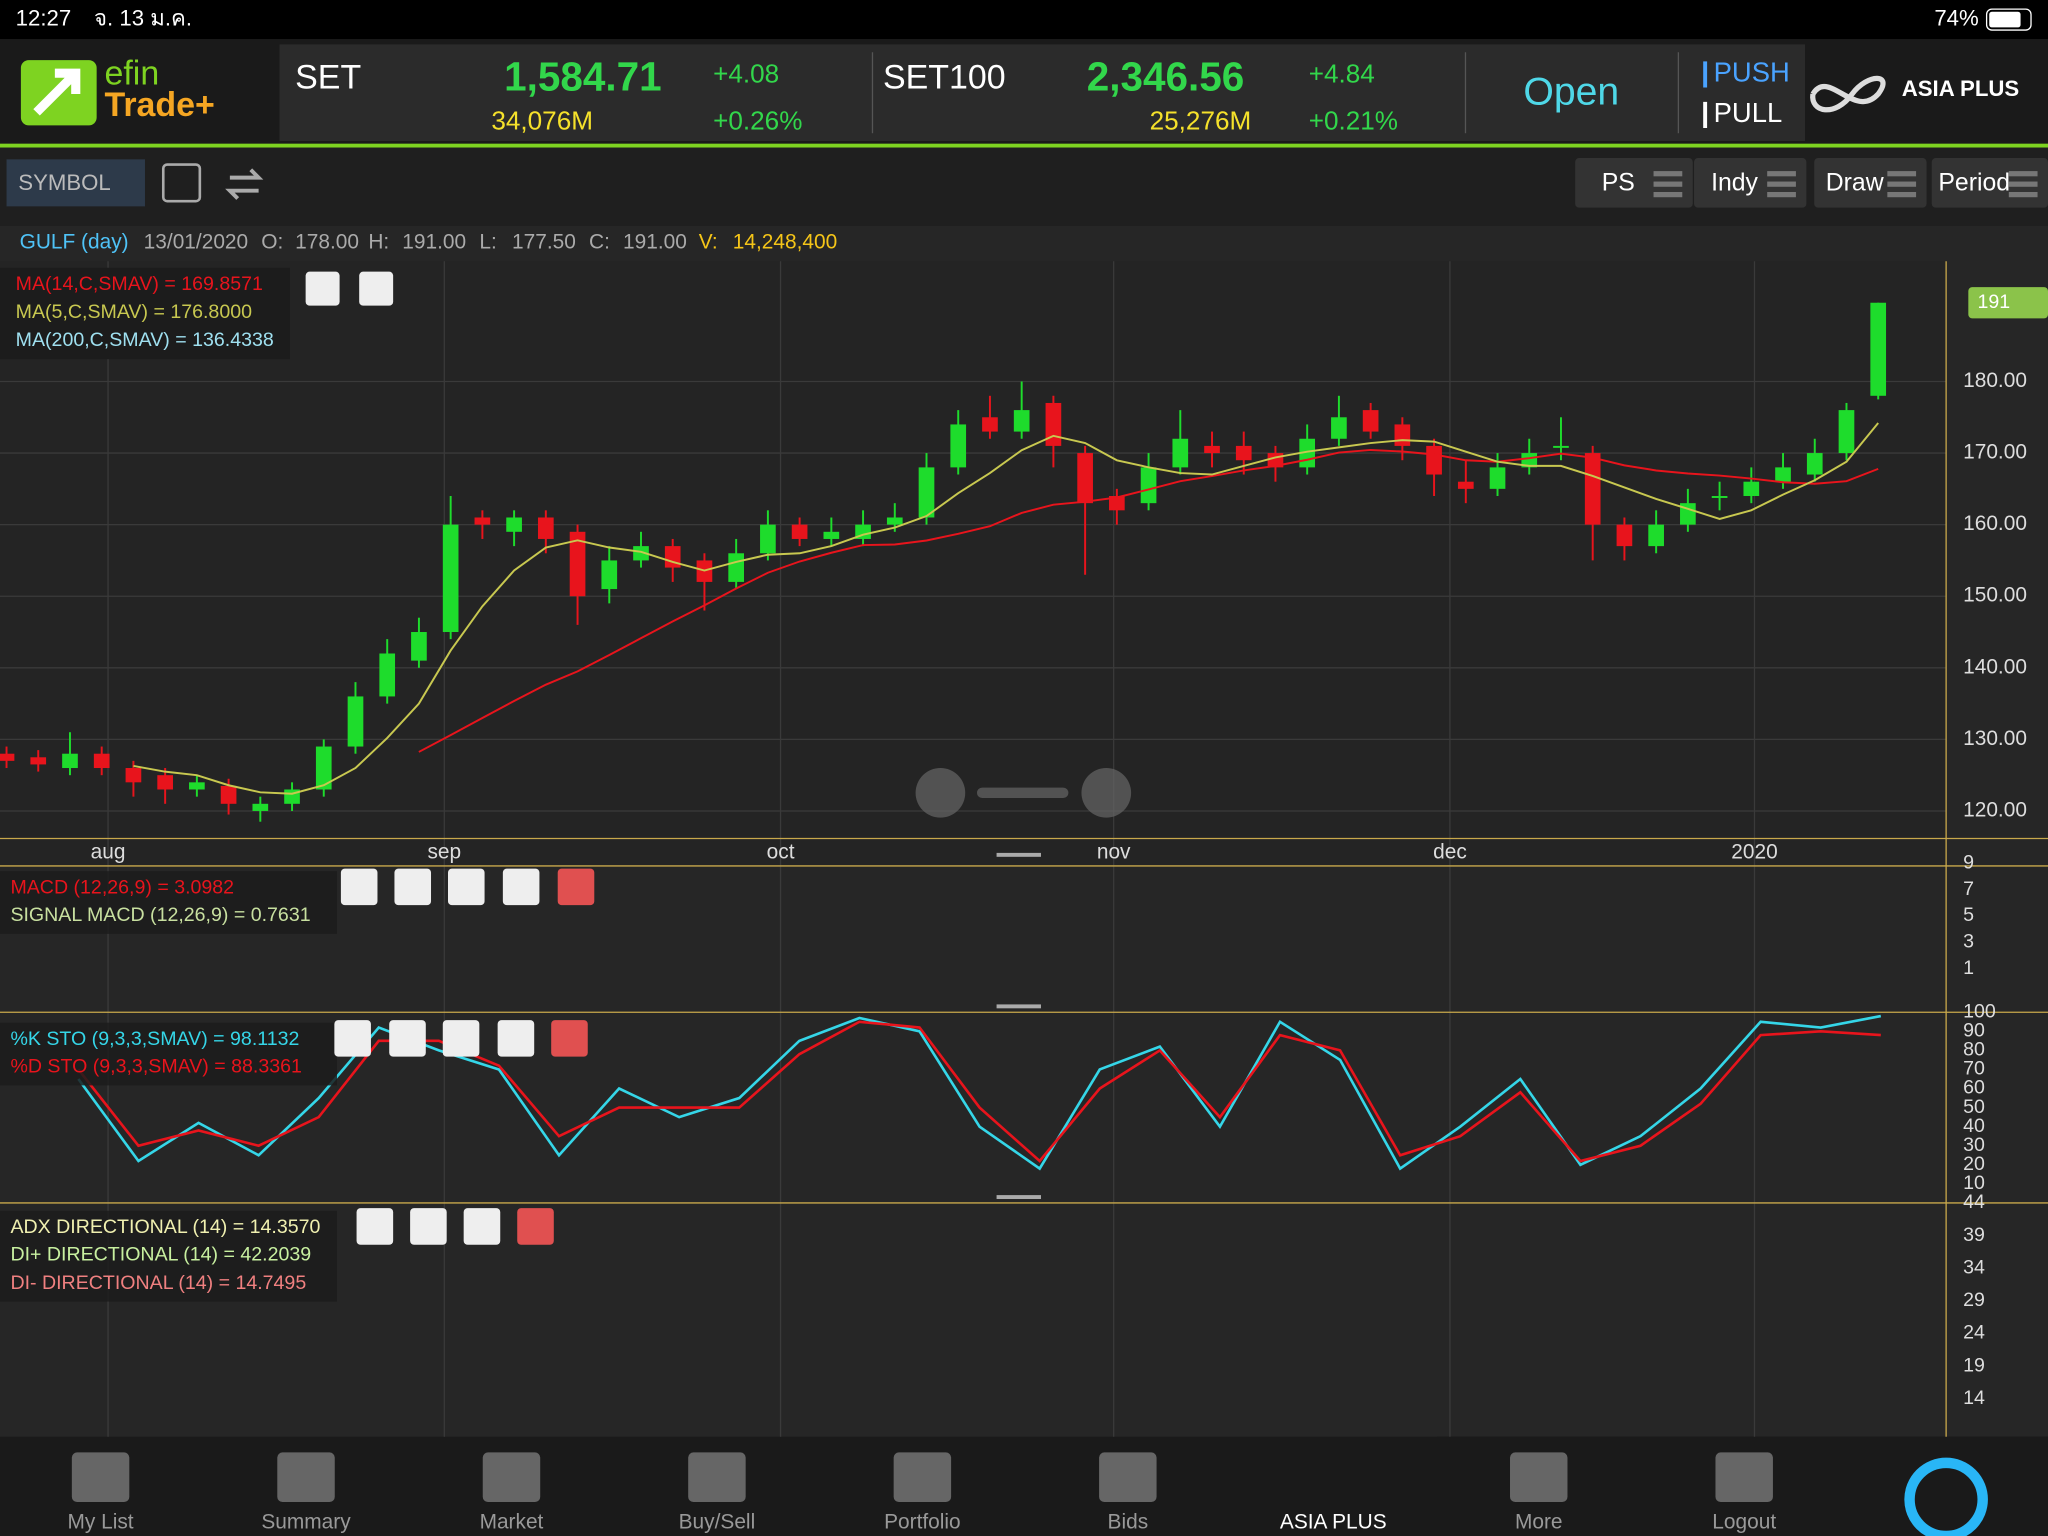 The height and width of the screenshot is (1536, 2048). What do you see at coordinates (306, 1521) in the screenshot?
I see `nav-label: Summary` at bounding box center [306, 1521].